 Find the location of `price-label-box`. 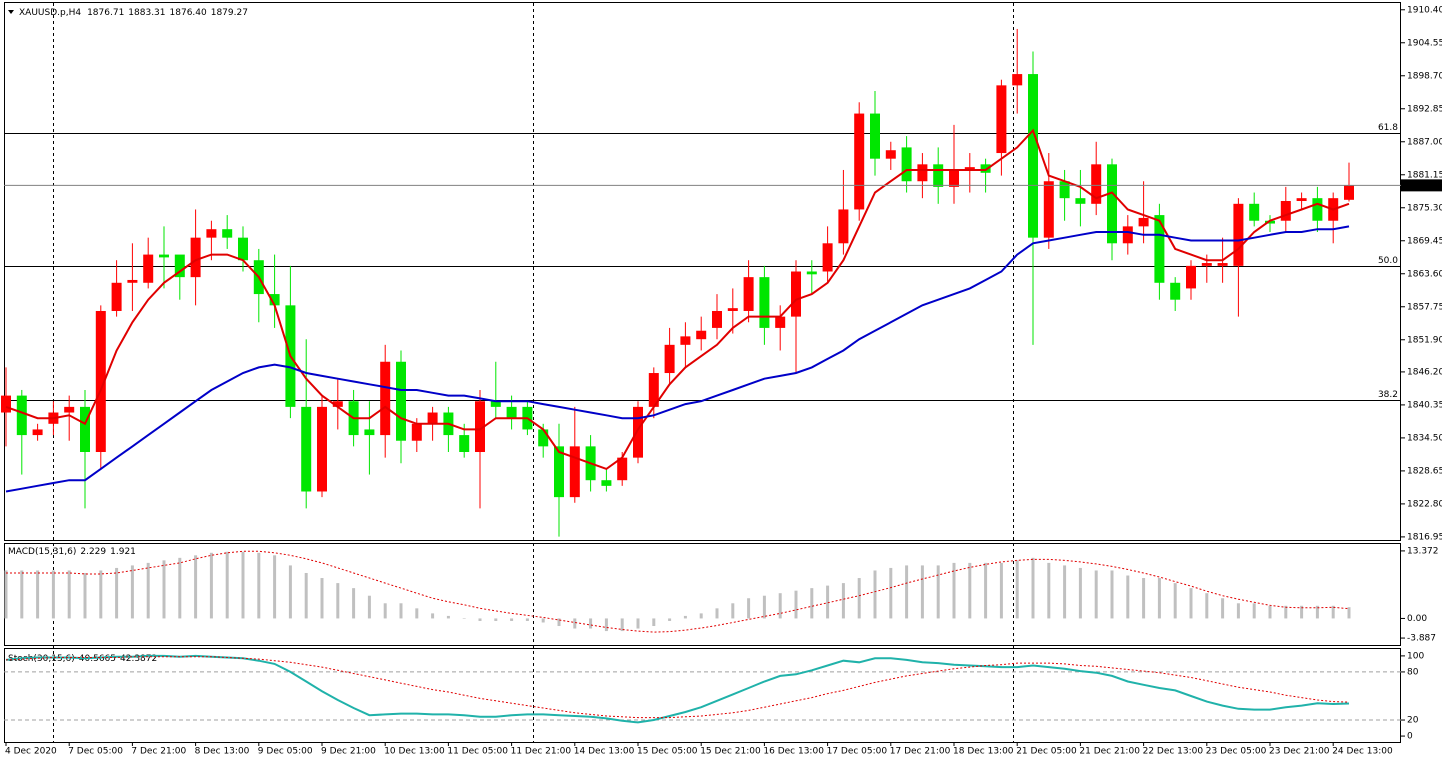

price-label-box is located at coordinates (1421, 185).